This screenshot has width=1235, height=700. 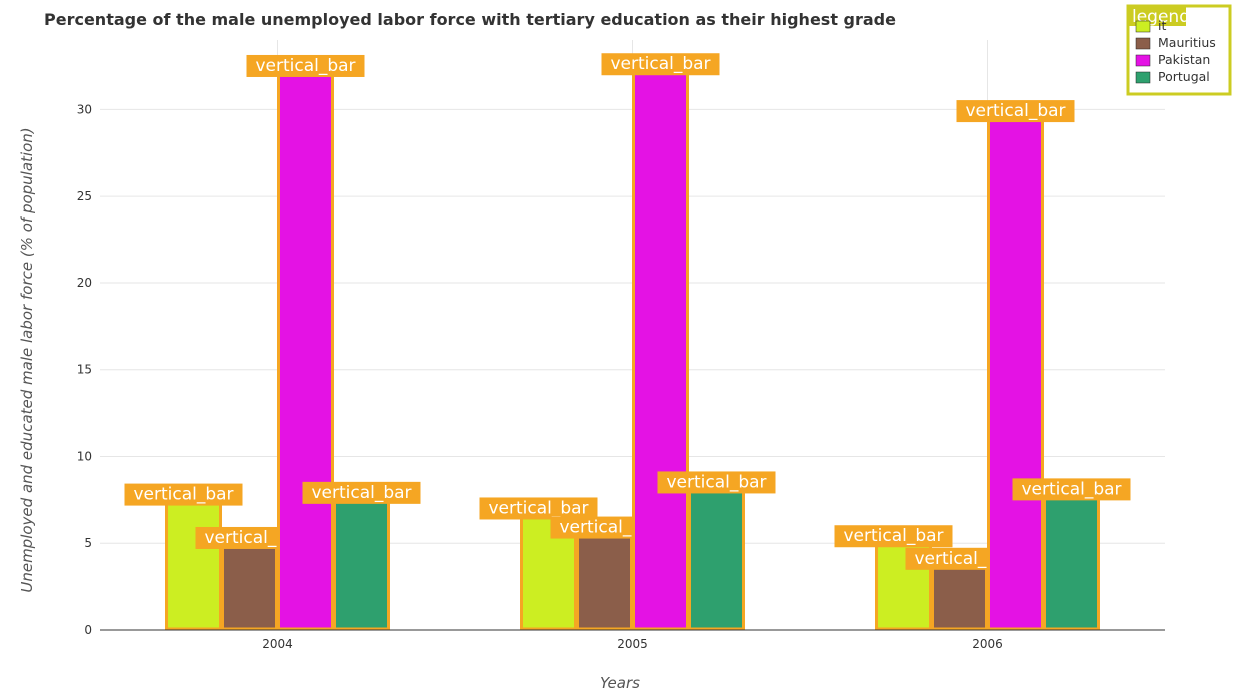 What do you see at coordinates (632, 644) in the screenshot?
I see `x-tick-label: 2005` at bounding box center [632, 644].